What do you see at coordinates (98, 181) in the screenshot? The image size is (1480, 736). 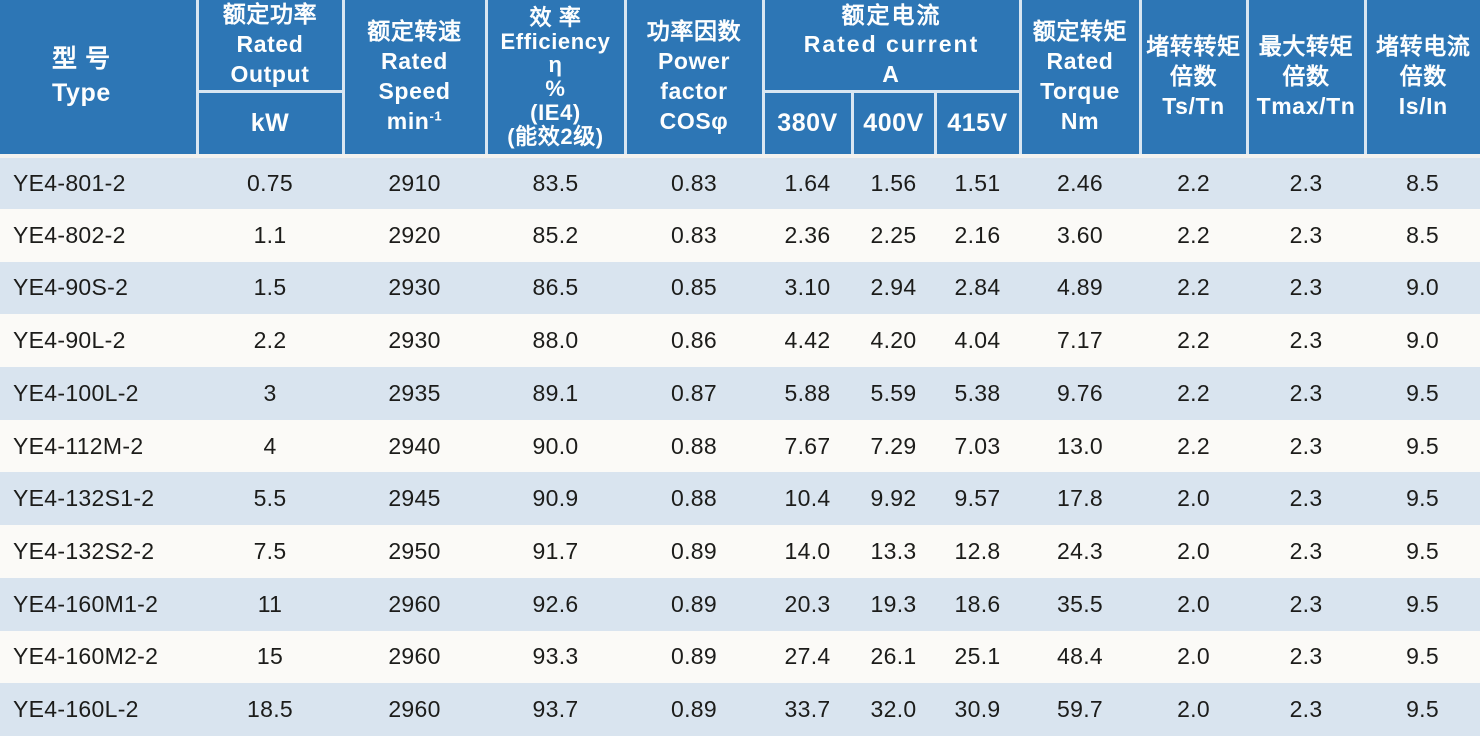 I see `cell-type: YE4-801-2` at bounding box center [98, 181].